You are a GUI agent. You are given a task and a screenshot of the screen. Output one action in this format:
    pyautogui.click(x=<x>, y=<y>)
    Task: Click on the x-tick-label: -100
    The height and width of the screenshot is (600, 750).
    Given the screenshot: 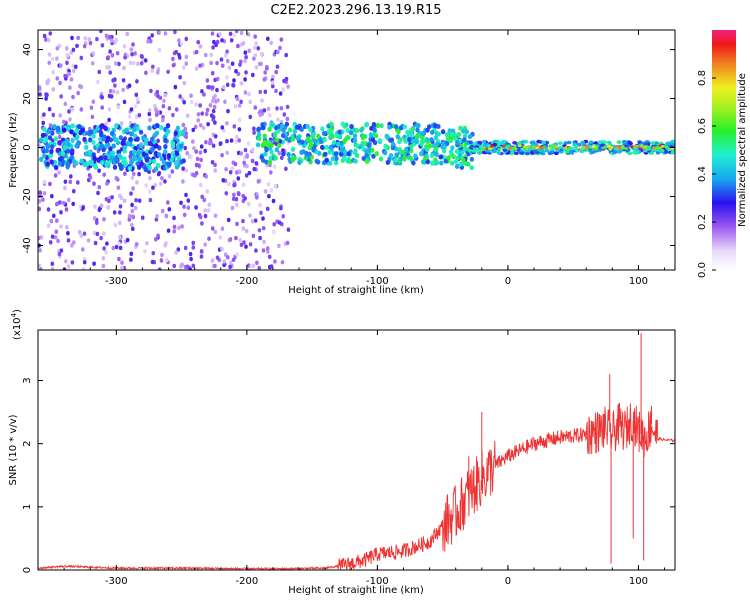 What is the action you would take?
    pyautogui.click(x=377, y=581)
    